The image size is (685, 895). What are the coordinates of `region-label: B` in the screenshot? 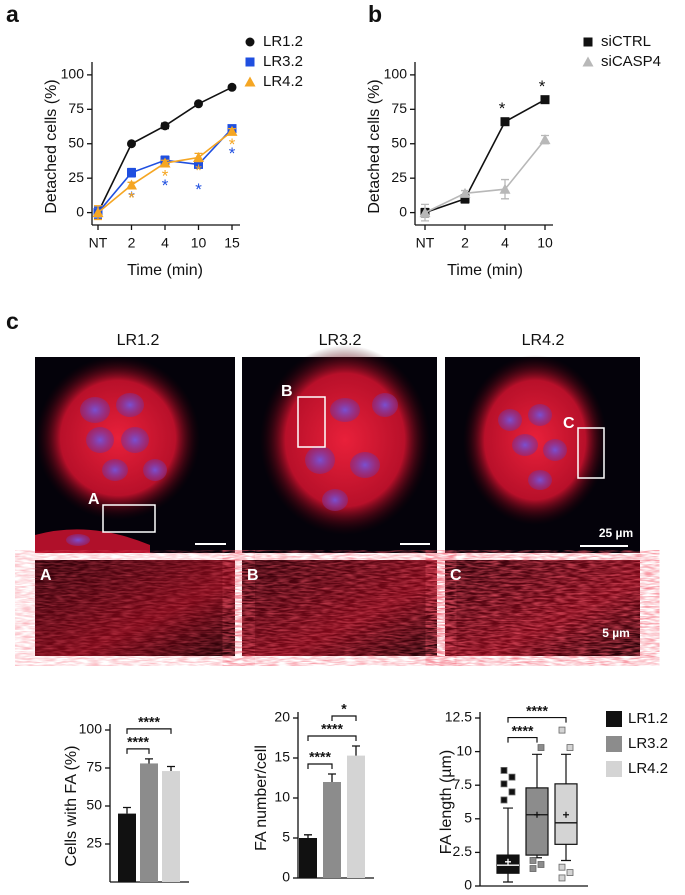 It's located at (287, 391).